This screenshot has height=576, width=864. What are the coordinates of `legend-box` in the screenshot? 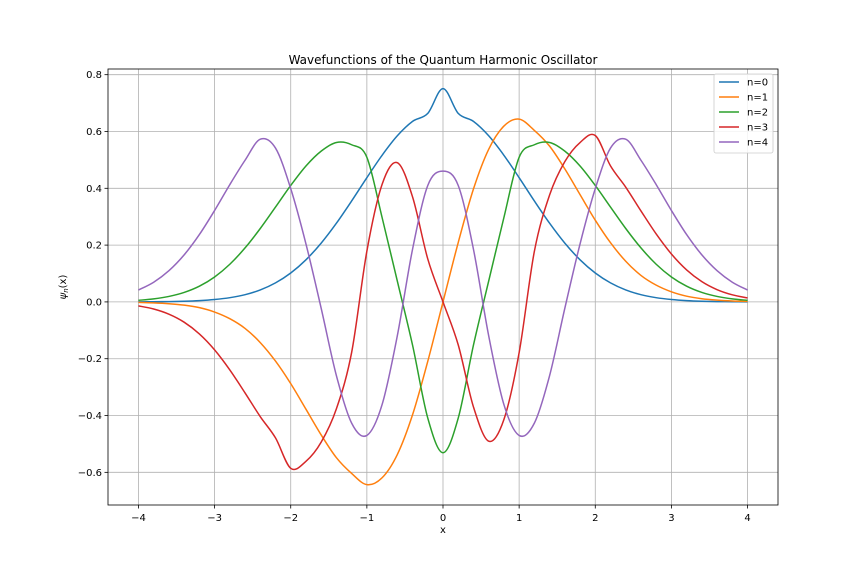 It's located at (743, 113).